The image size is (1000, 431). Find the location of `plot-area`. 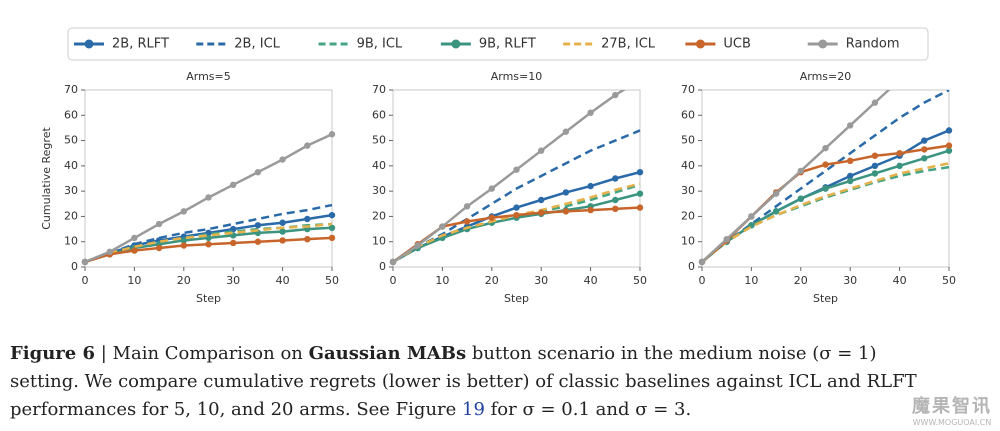

plot-area is located at coordinates (825, 178).